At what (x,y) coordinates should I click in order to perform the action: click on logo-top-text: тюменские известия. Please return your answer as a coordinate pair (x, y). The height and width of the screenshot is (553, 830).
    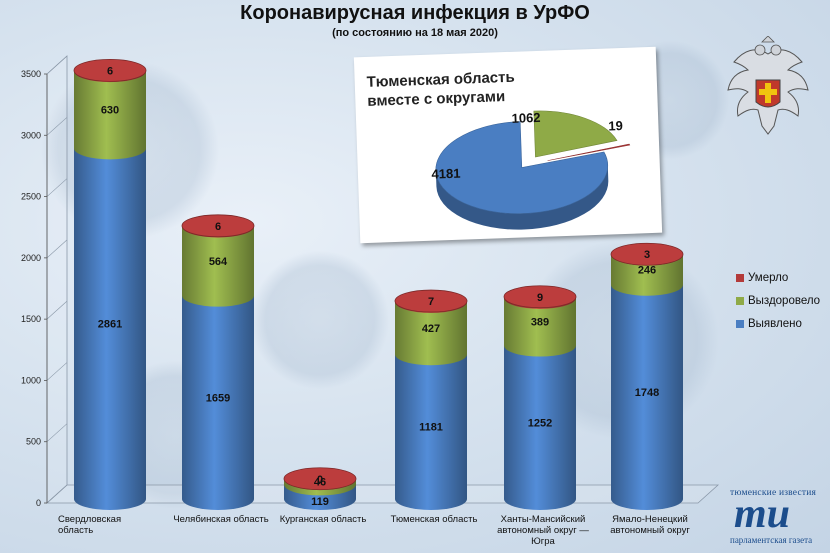
    Looking at the image, I should click on (773, 493).